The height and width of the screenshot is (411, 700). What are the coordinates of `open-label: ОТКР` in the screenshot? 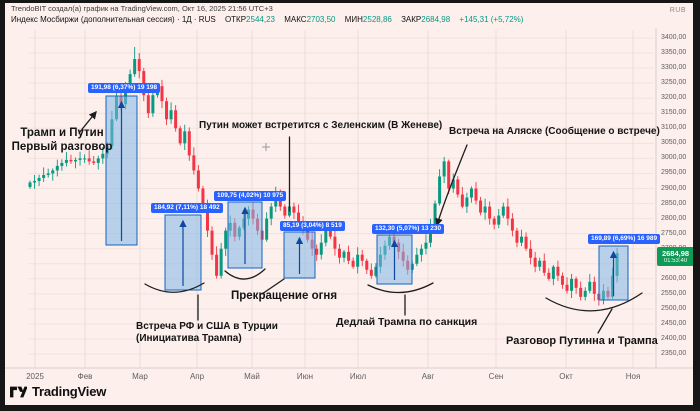 It's located at (235, 19).